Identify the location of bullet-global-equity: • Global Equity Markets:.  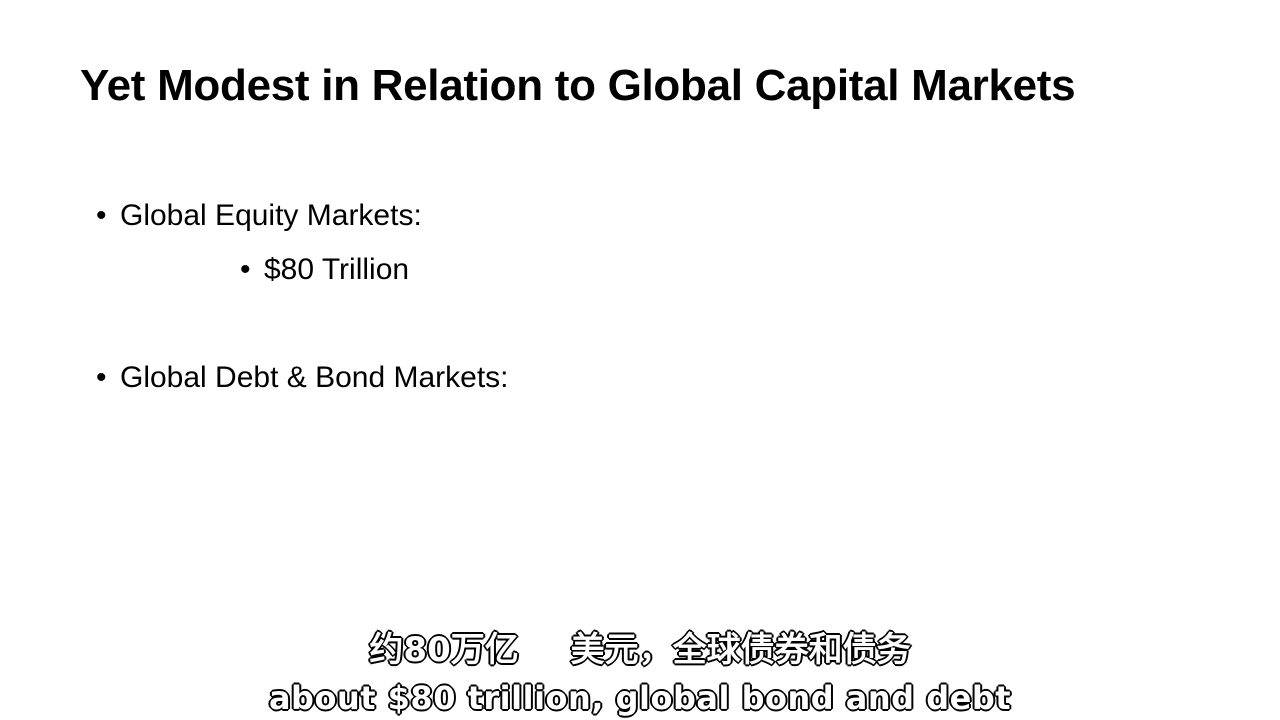
(259, 216).